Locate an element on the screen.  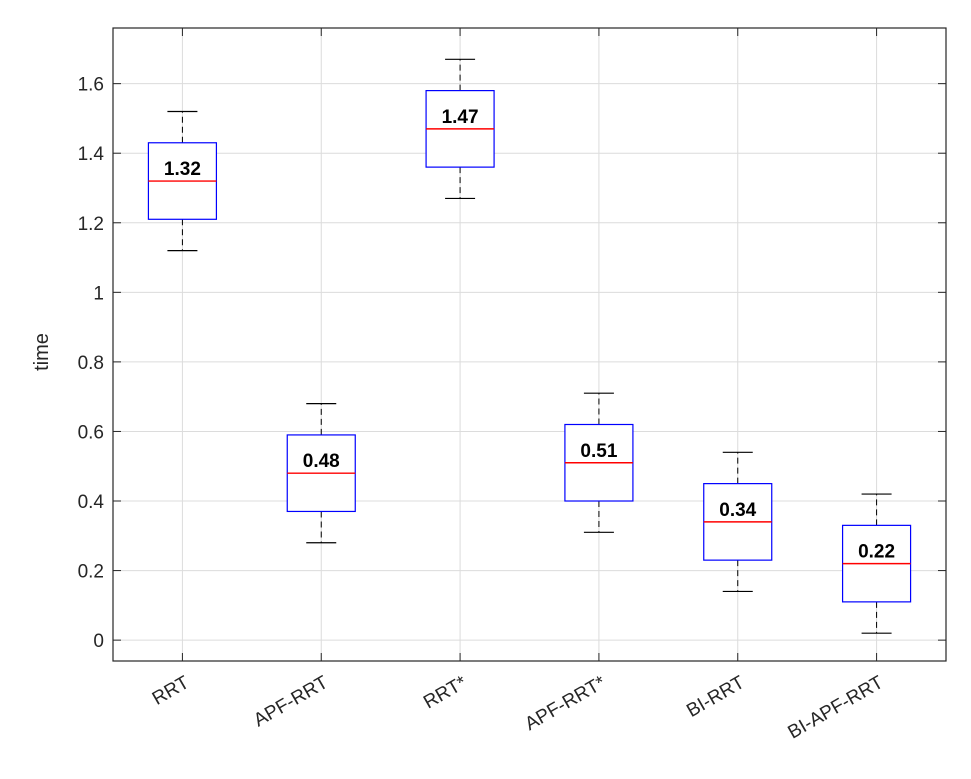
y-tick-label: 0.8 is located at coordinates (91, 363).